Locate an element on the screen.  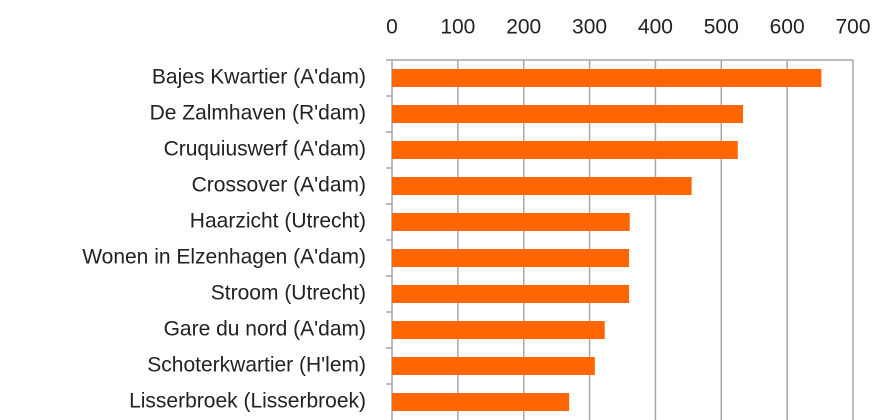
y-tick-label: Haarzicht (Utrecht) is located at coordinates (278, 221).